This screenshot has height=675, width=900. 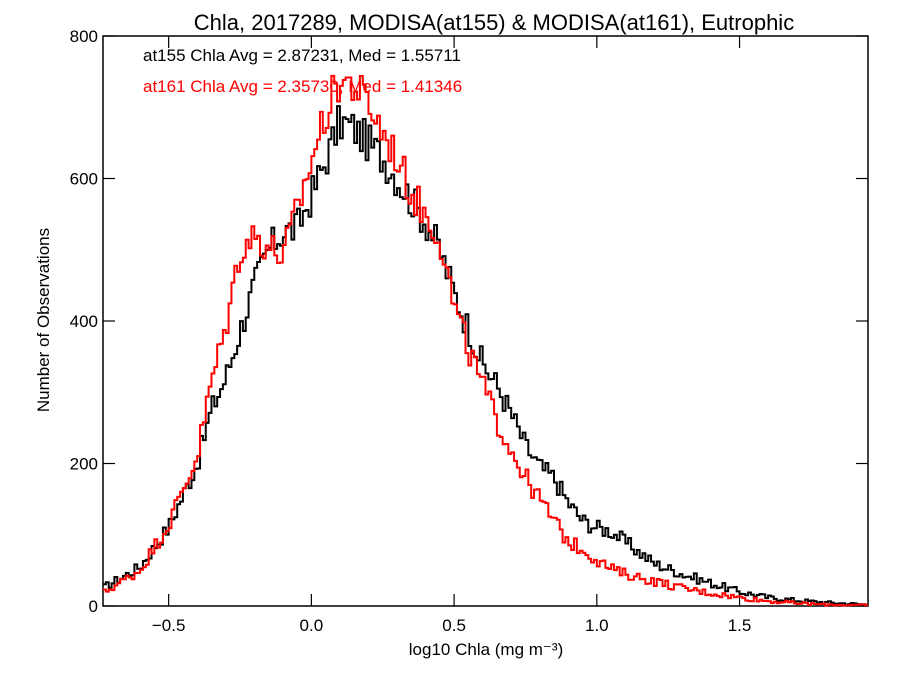 I want to click on y-tick-label: 400, so click(x=84, y=321).